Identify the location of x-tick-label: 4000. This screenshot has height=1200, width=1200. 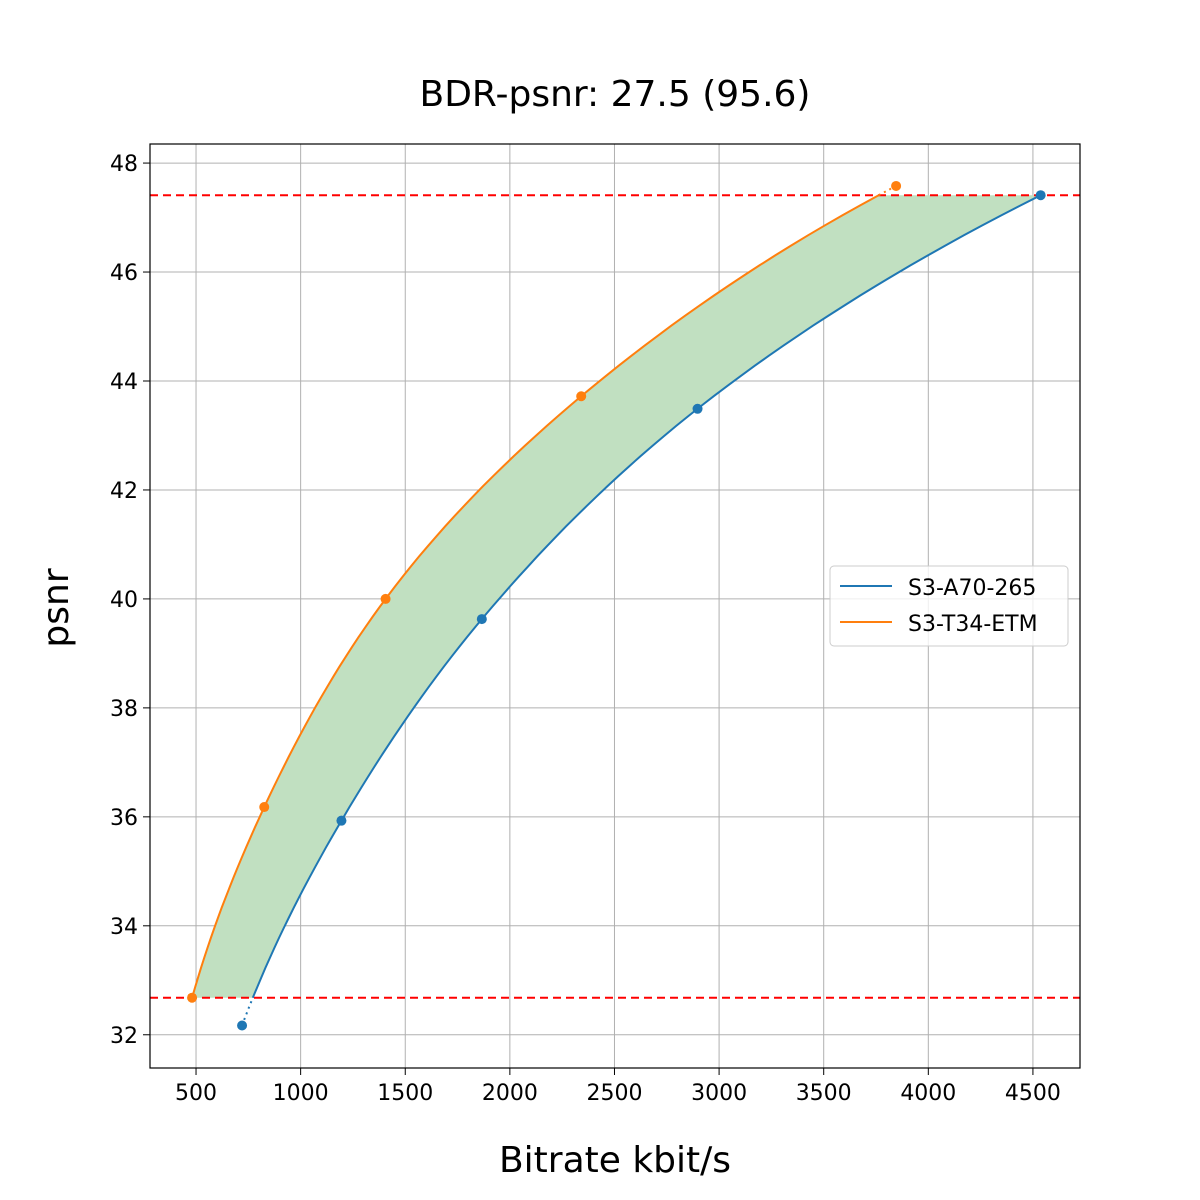
(928, 1093).